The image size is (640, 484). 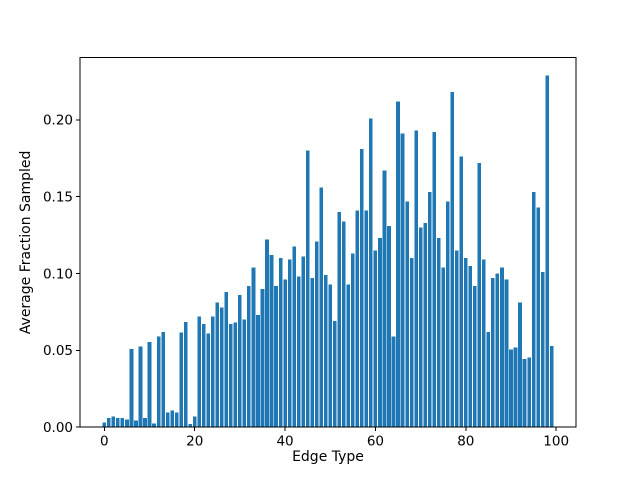 What do you see at coordinates (328, 457) in the screenshot?
I see `x-axis-label: Edge Type` at bounding box center [328, 457].